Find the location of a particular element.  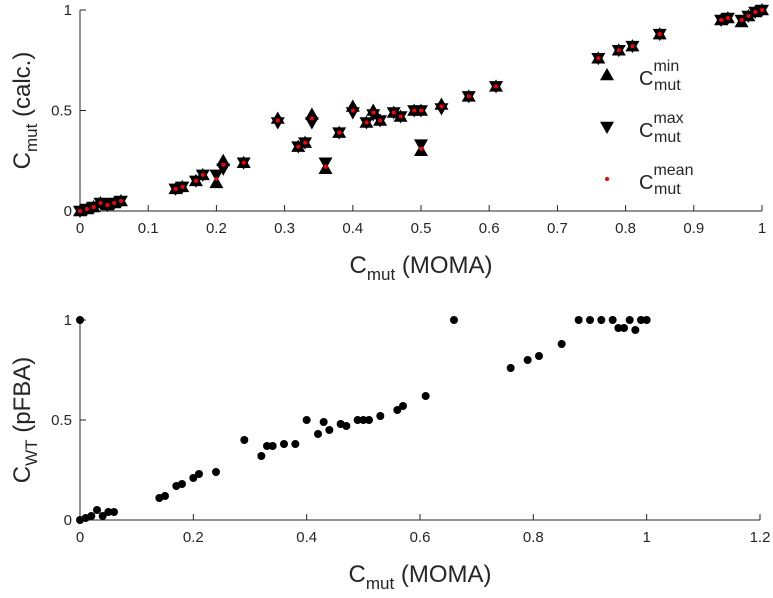

legend-label: Cmin mut is located at coordinates (660, 76).